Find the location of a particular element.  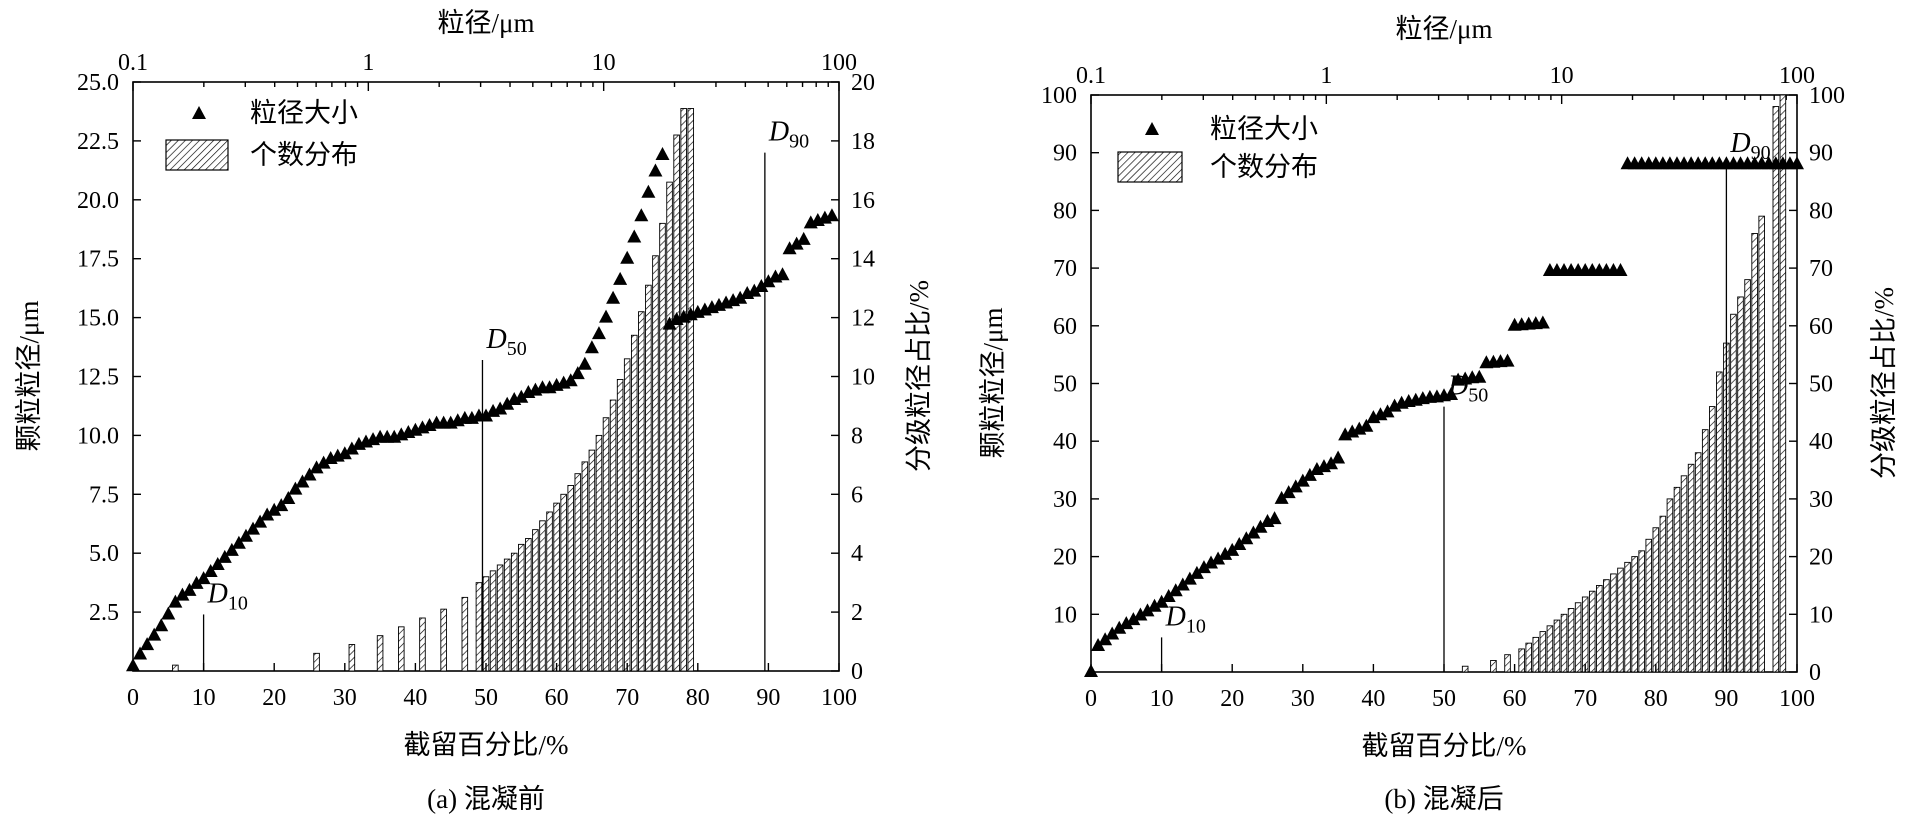

annotation-label: D90 is located at coordinates (1749, 146).